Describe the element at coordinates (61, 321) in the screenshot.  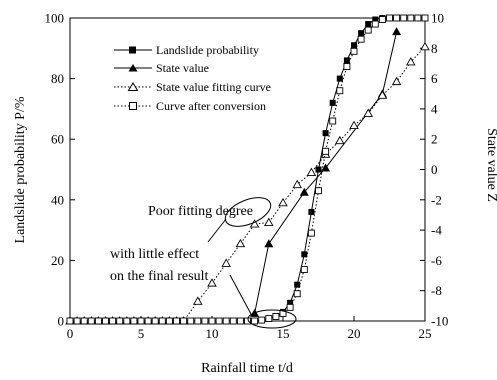
I see `y-tick-label: 0` at that location.